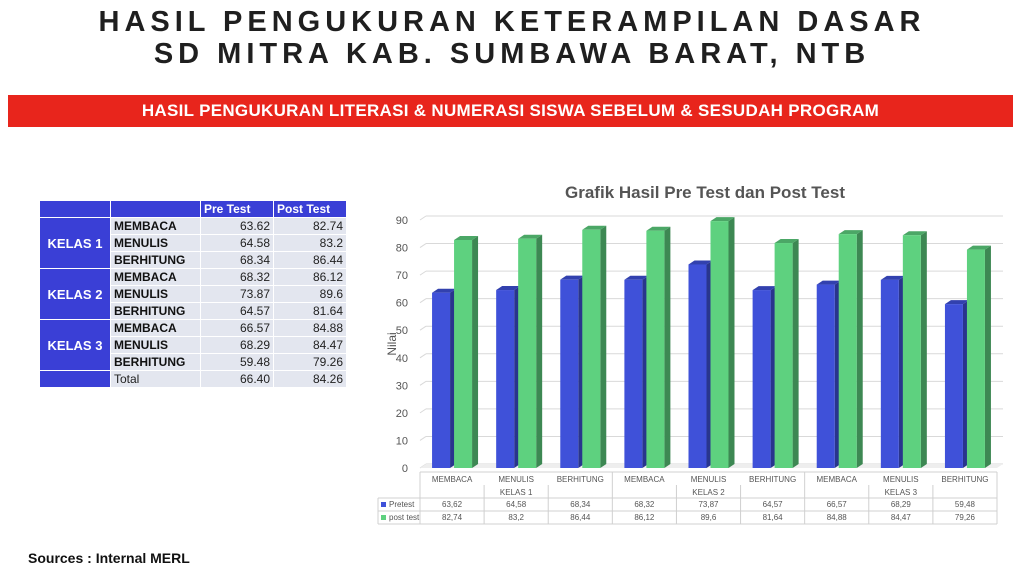 The height and width of the screenshot is (574, 1024). I want to click on source-note: Sources : Internal MERL, so click(109, 558).